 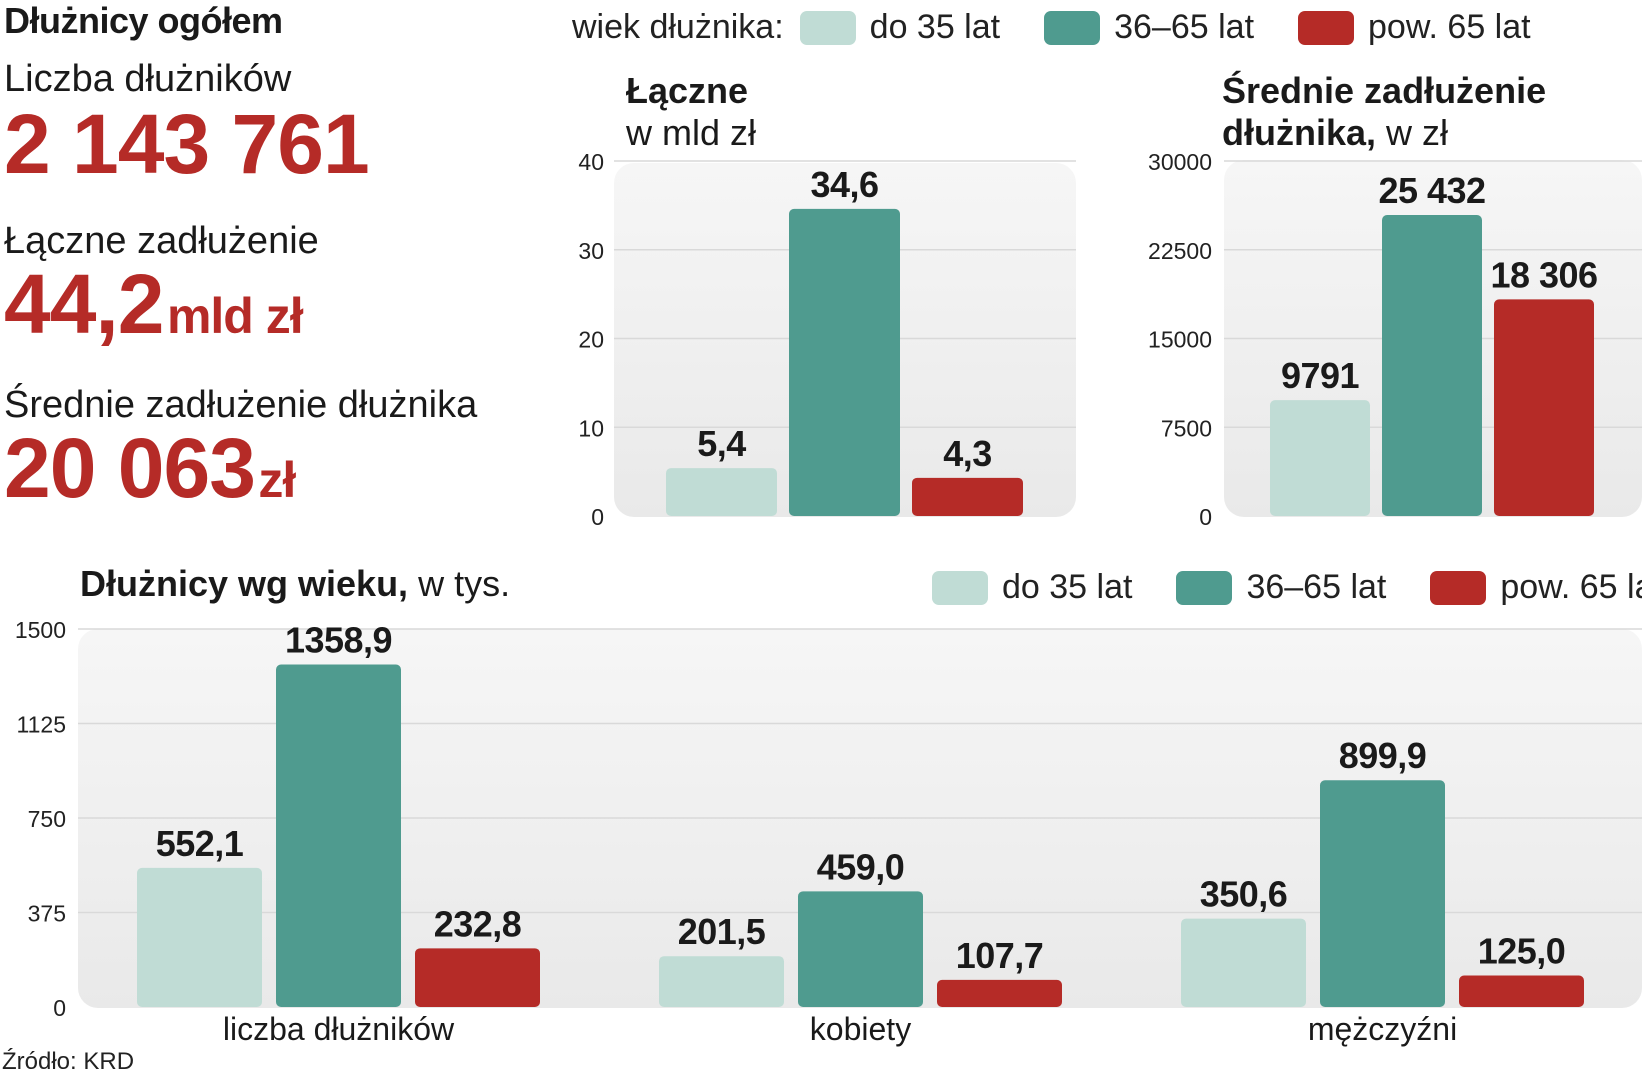 I want to click on chart-average-y-tick: 15000, so click(x=1180, y=340).